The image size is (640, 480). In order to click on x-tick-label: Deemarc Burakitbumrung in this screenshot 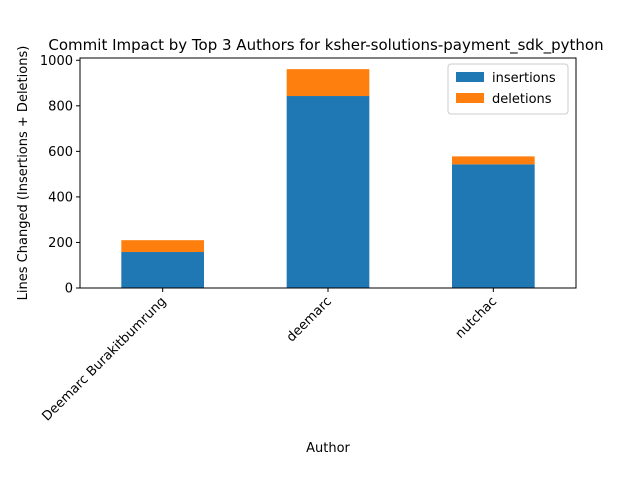, I will do `click(104, 359)`.